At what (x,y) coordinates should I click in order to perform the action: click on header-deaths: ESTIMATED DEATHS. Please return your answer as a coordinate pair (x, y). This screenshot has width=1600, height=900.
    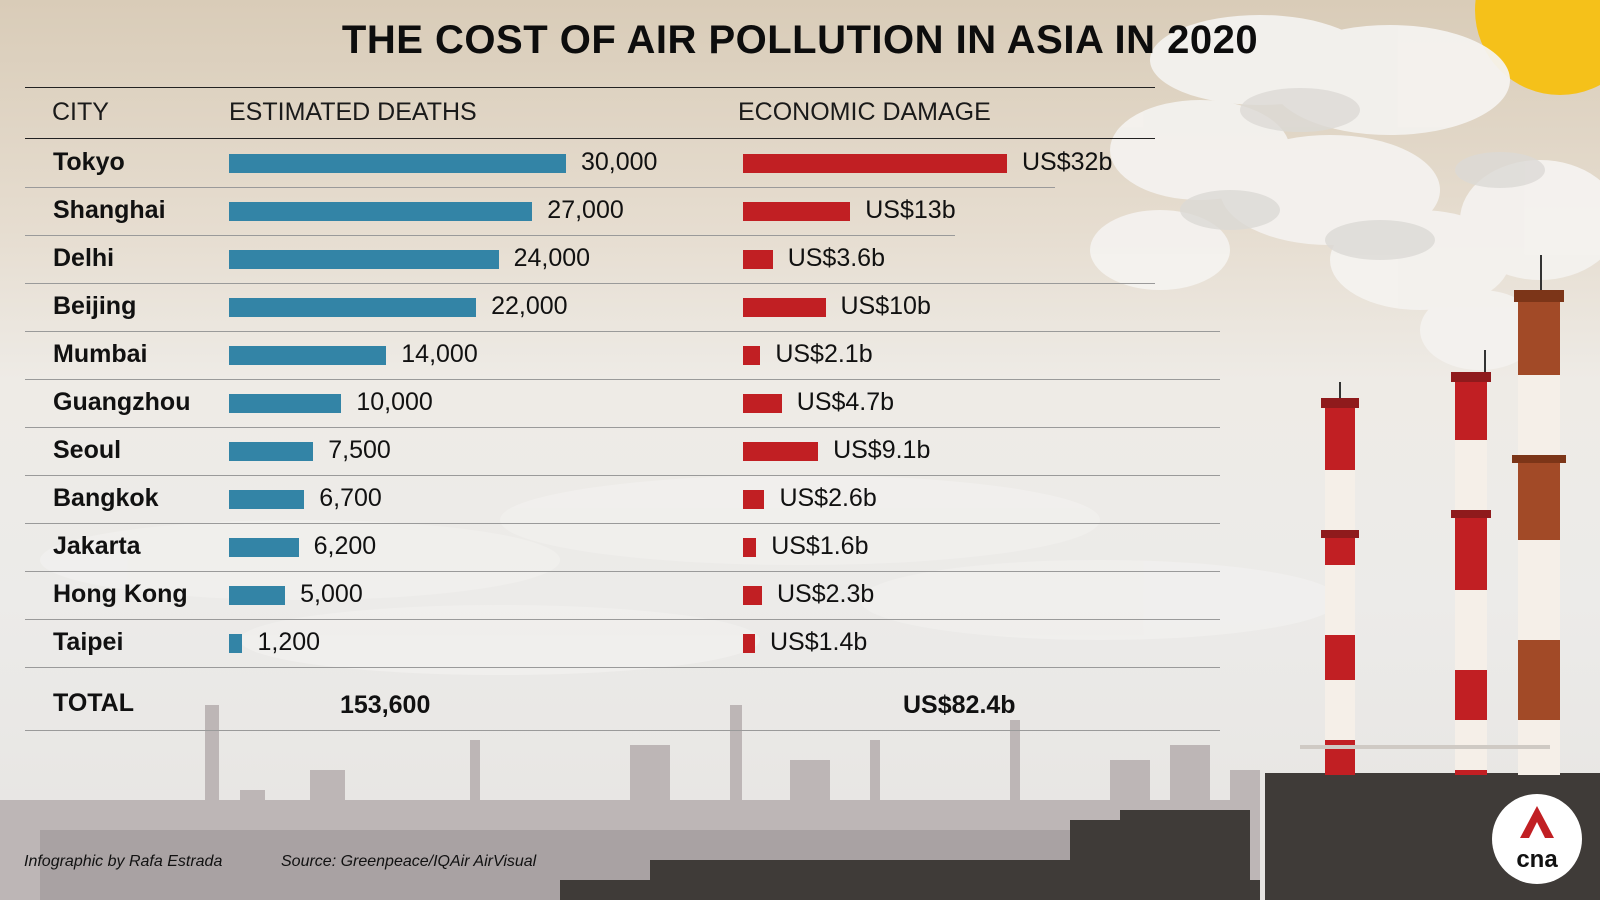
    Looking at the image, I should click on (353, 112).